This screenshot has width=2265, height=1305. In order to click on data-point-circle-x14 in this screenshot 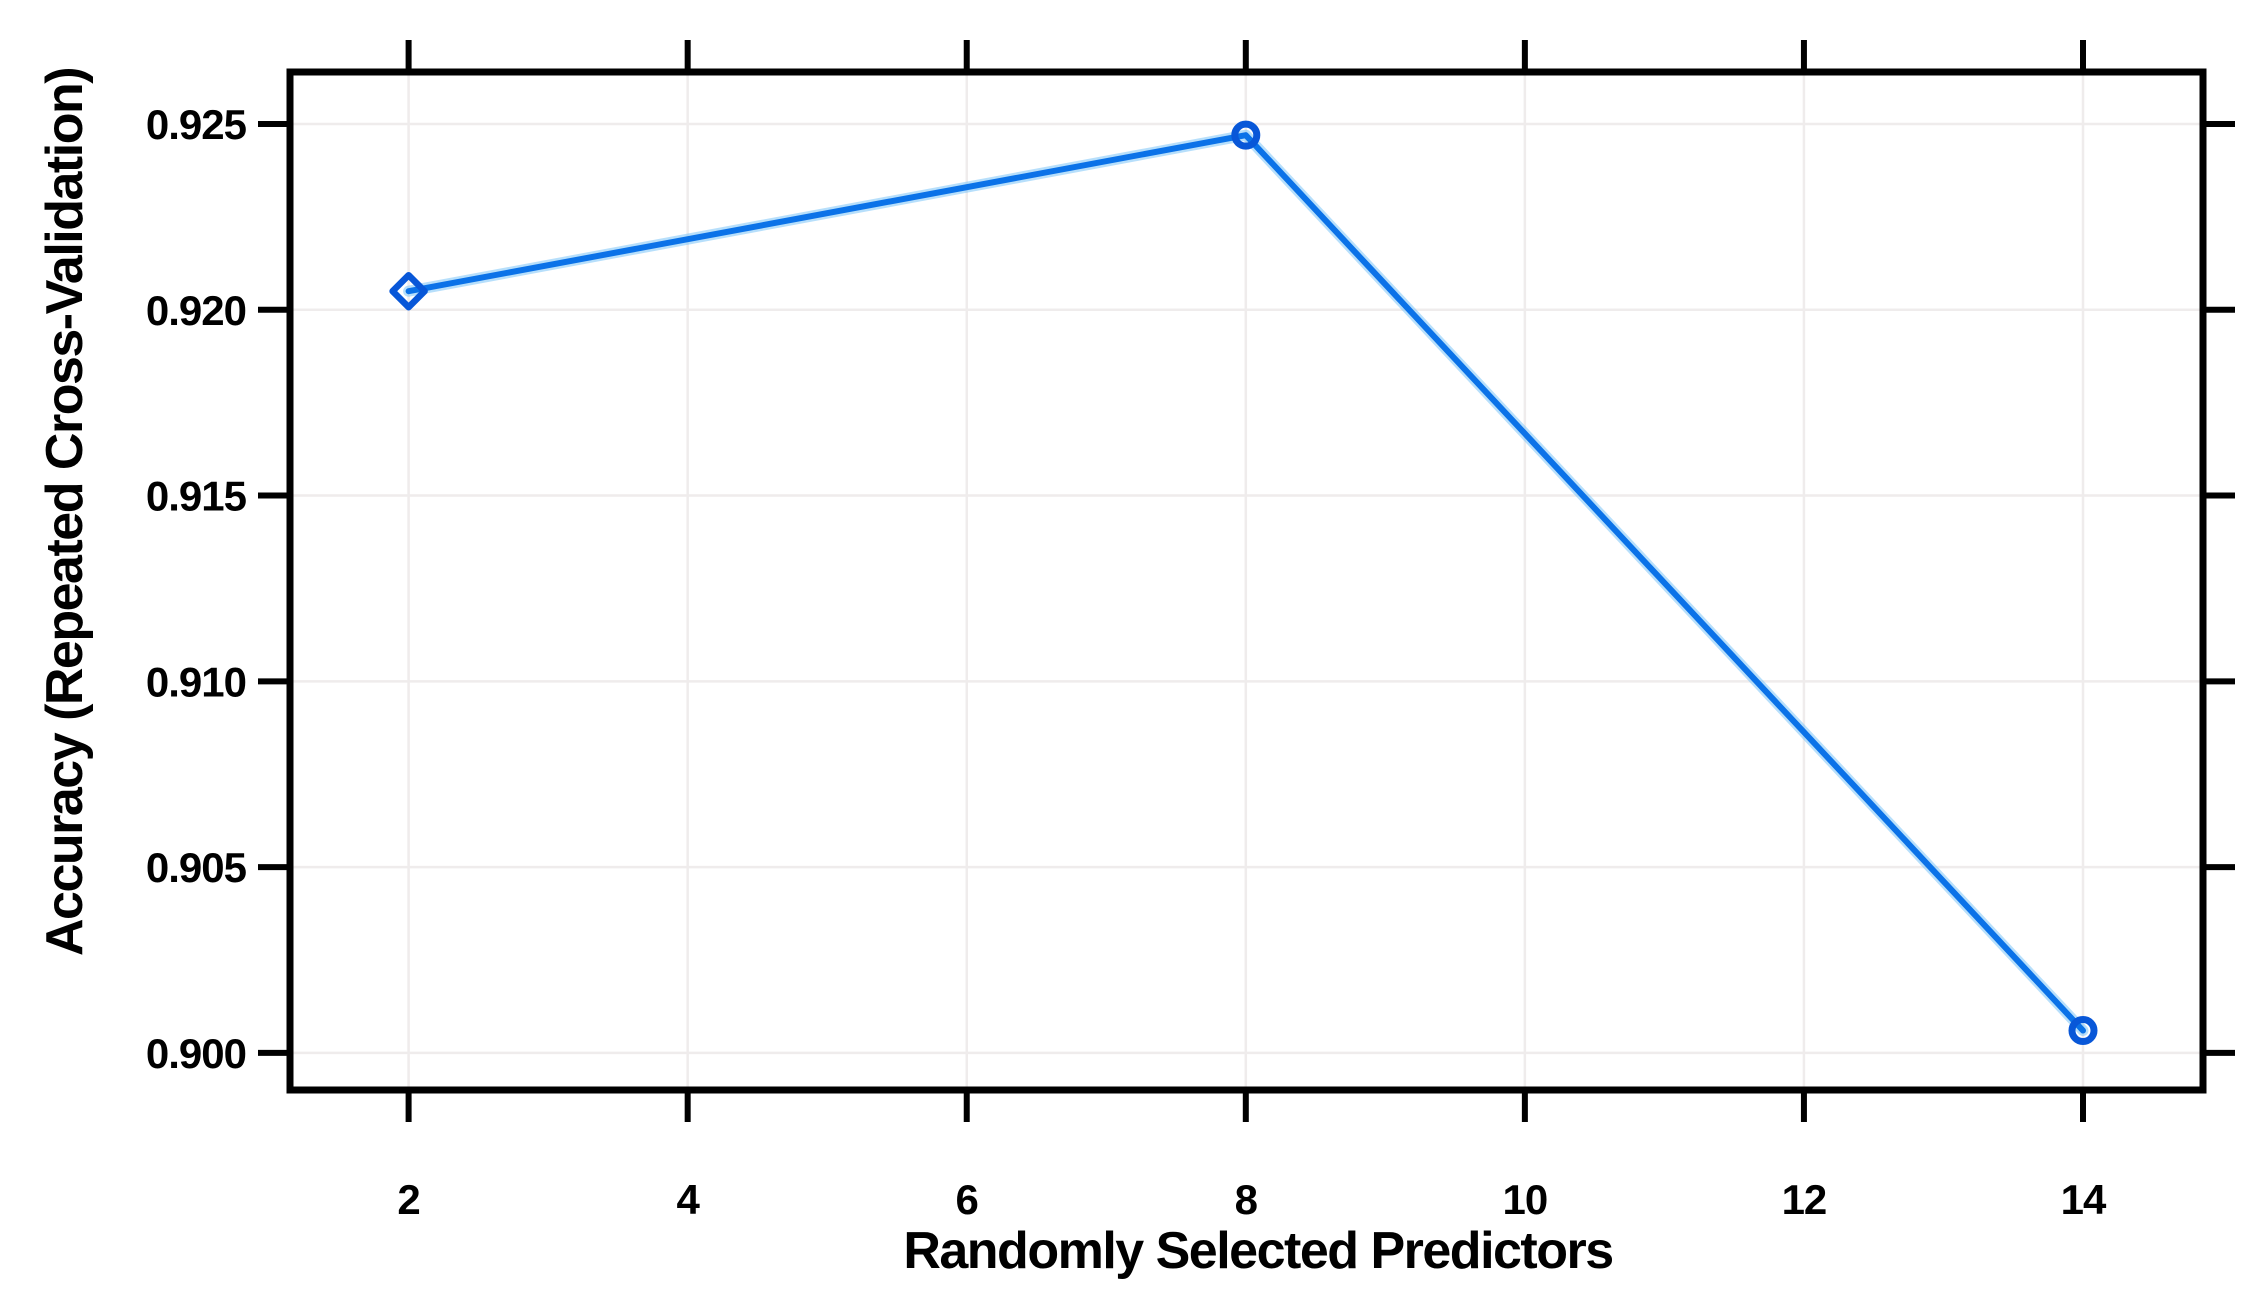, I will do `click(2083, 1031)`.